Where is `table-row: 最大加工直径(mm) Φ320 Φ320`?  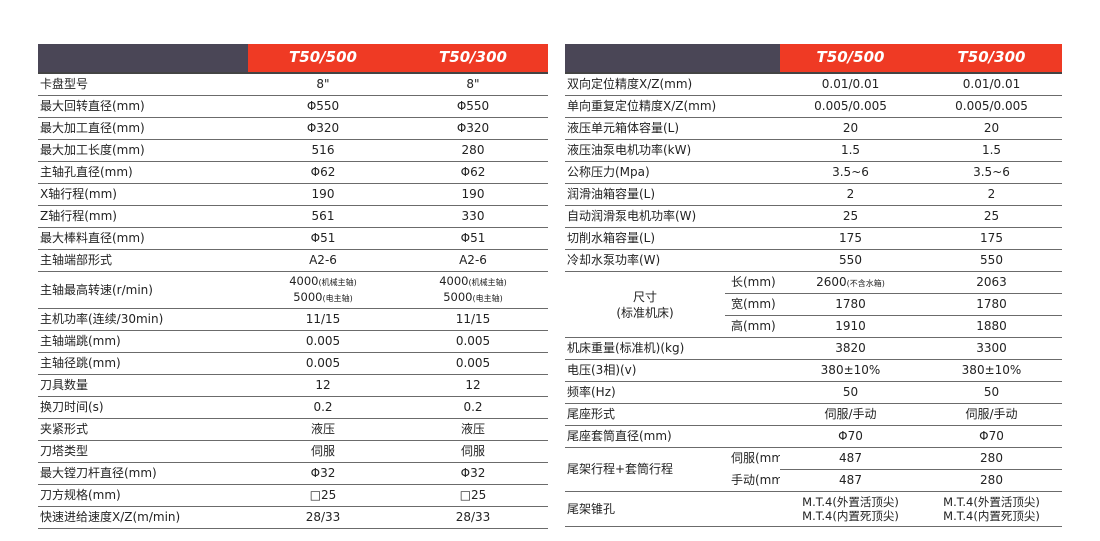 table-row: 最大加工直径(mm) Φ320 Φ320 is located at coordinates (293, 128).